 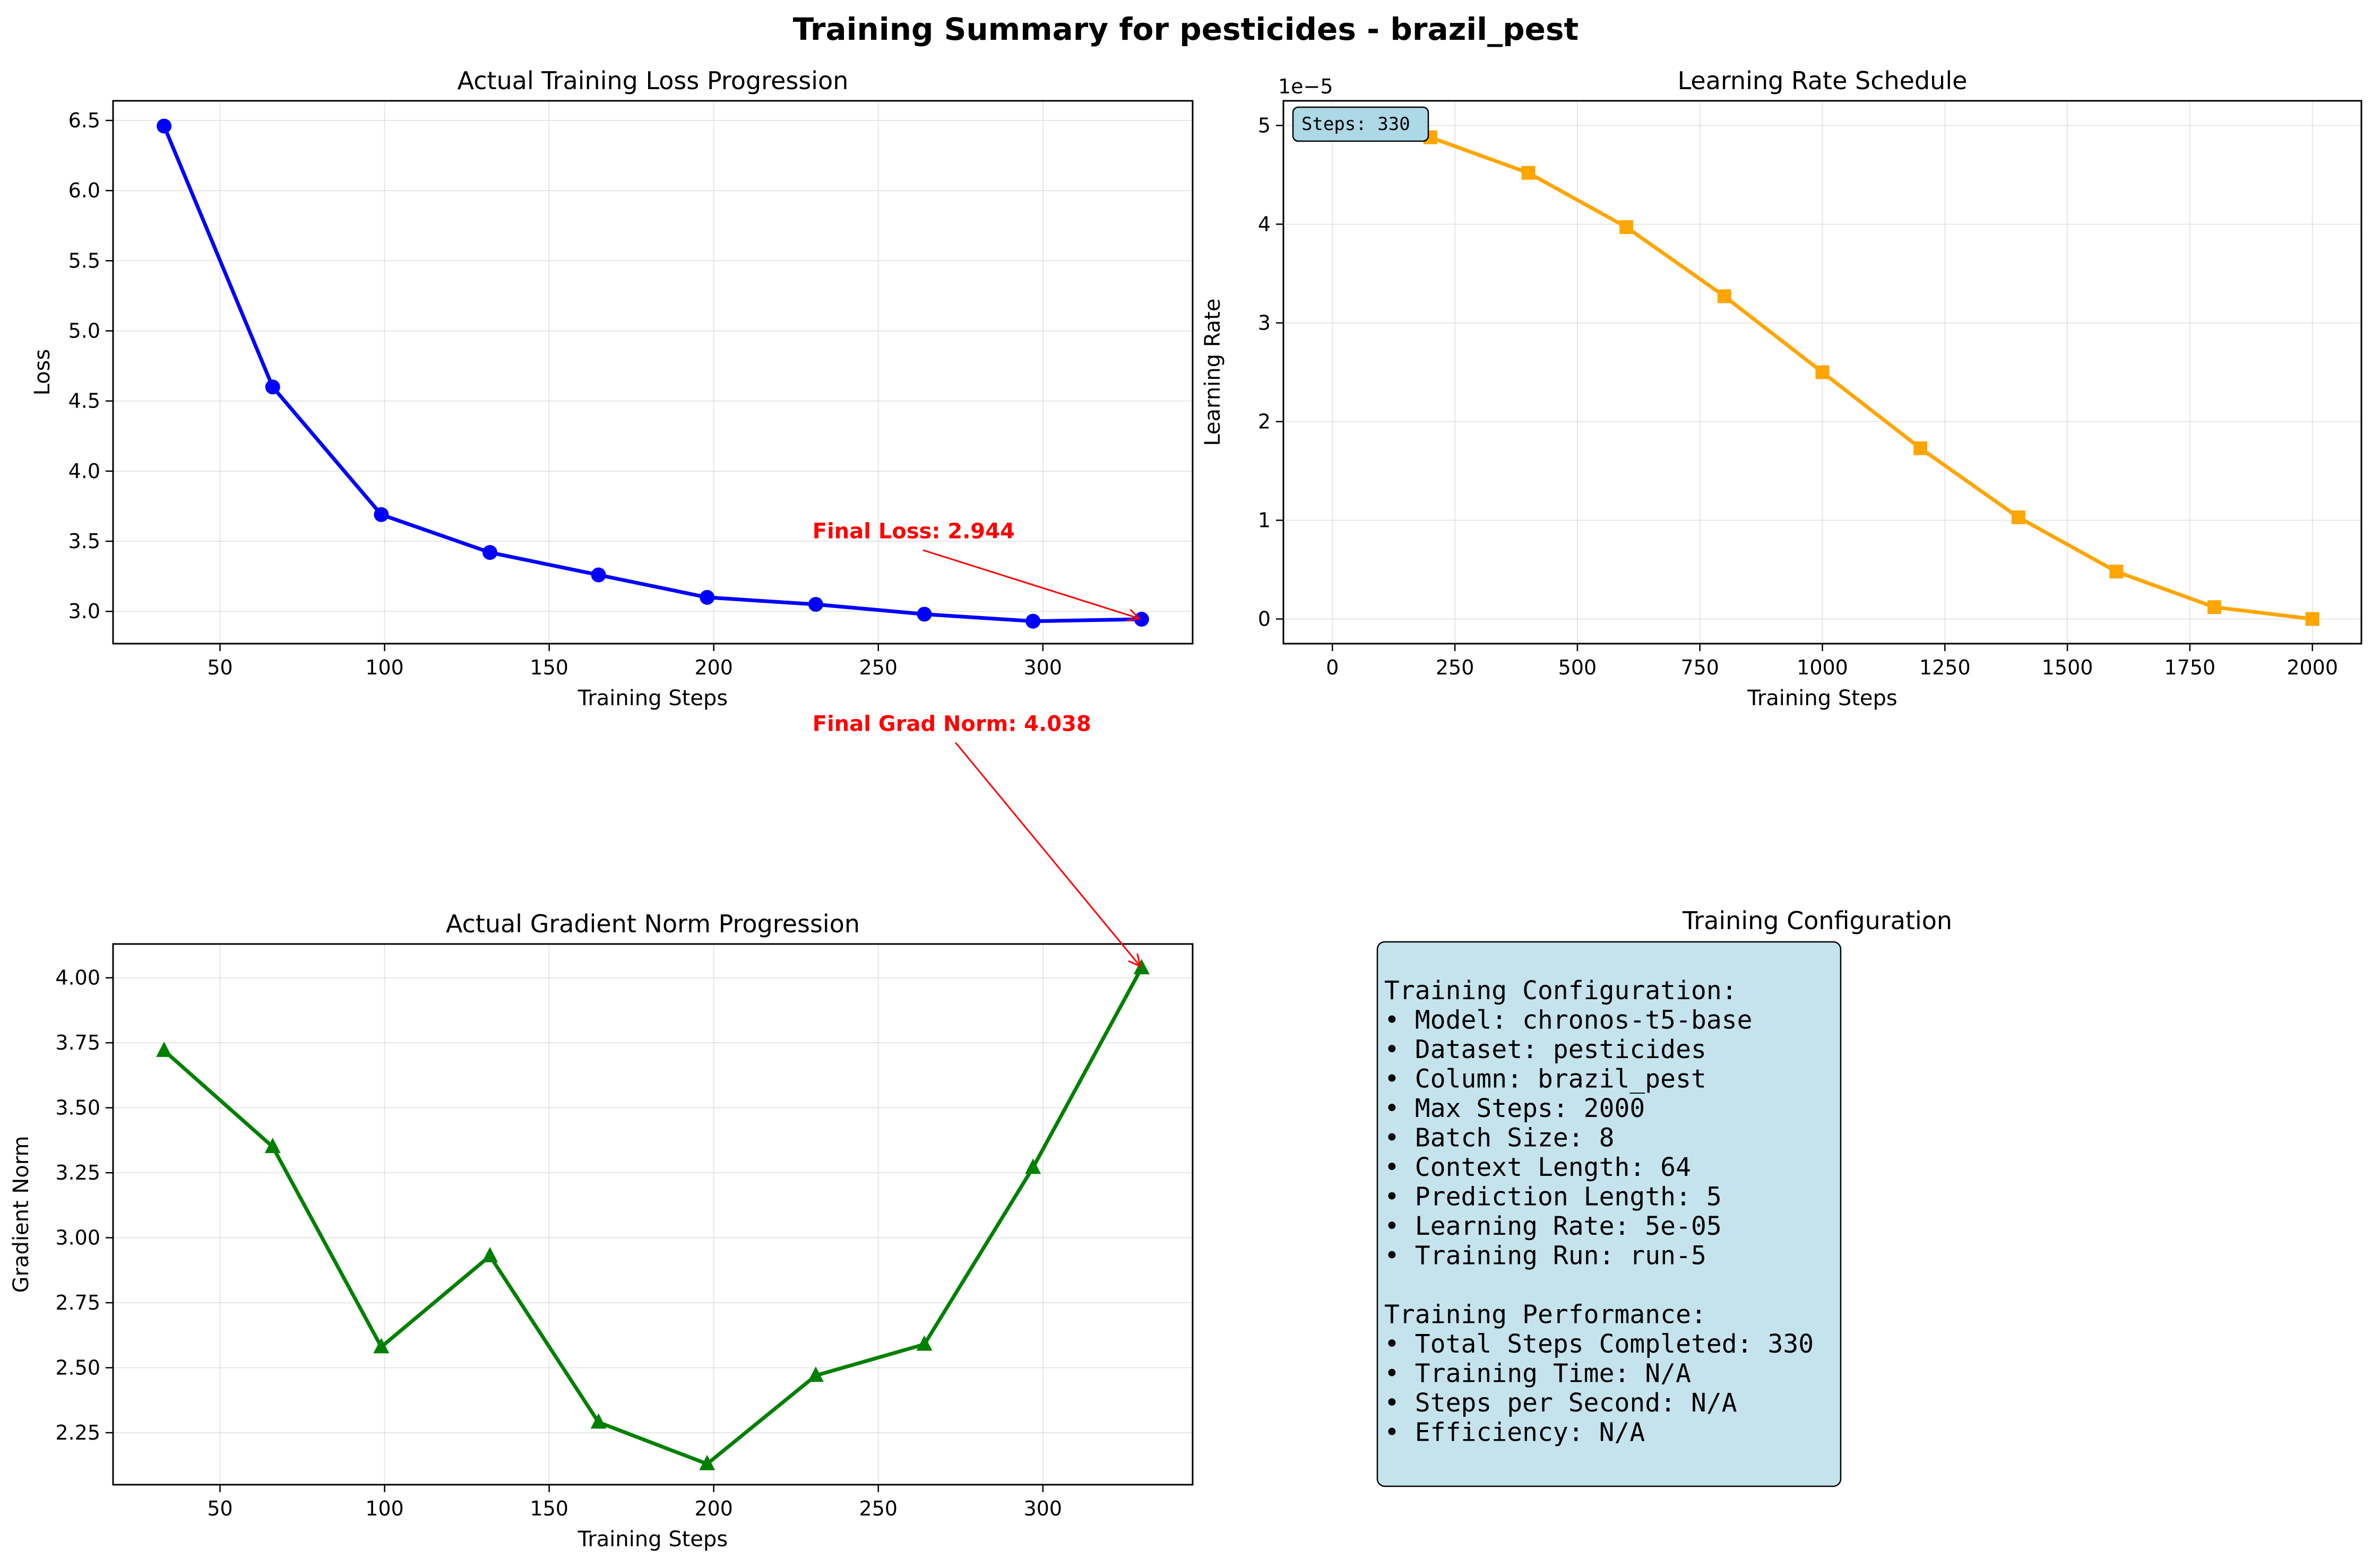 What do you see at coordinates (1355, 124) in the screenshot?
I see `steps-badge-text: Steps: 330` at bounding box center [1355, 124].